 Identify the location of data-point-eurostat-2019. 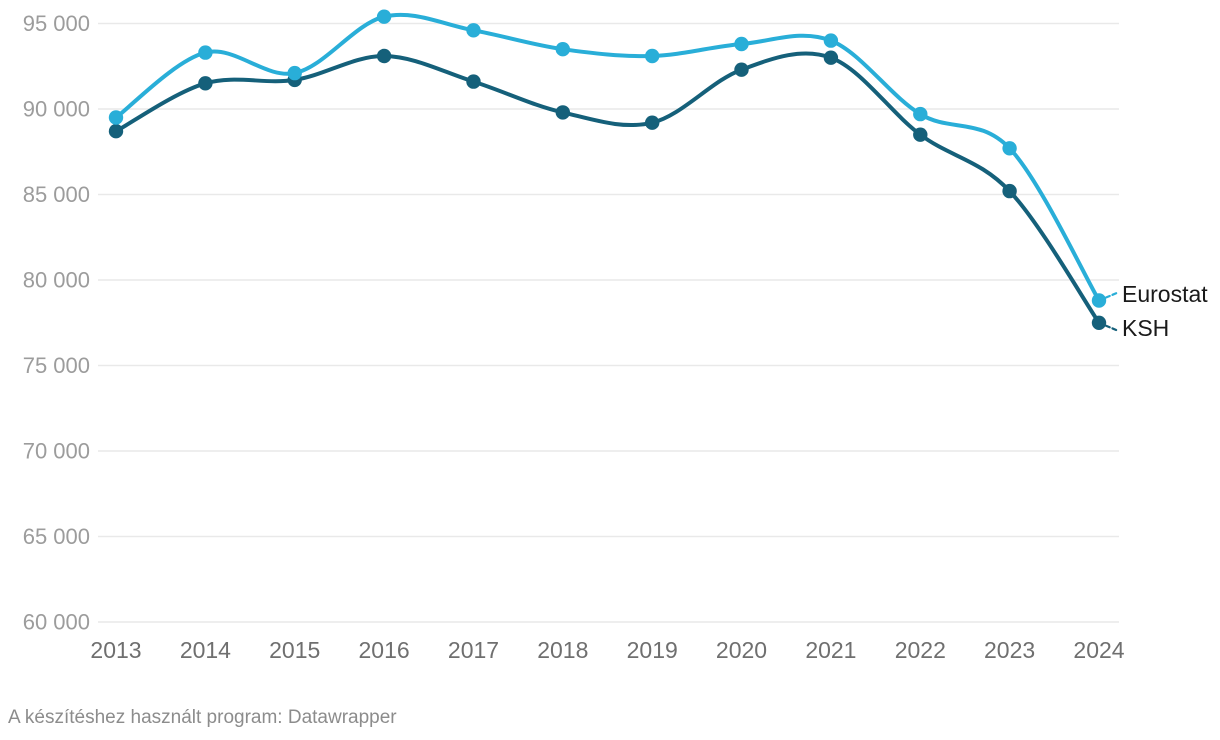
(652, 56).